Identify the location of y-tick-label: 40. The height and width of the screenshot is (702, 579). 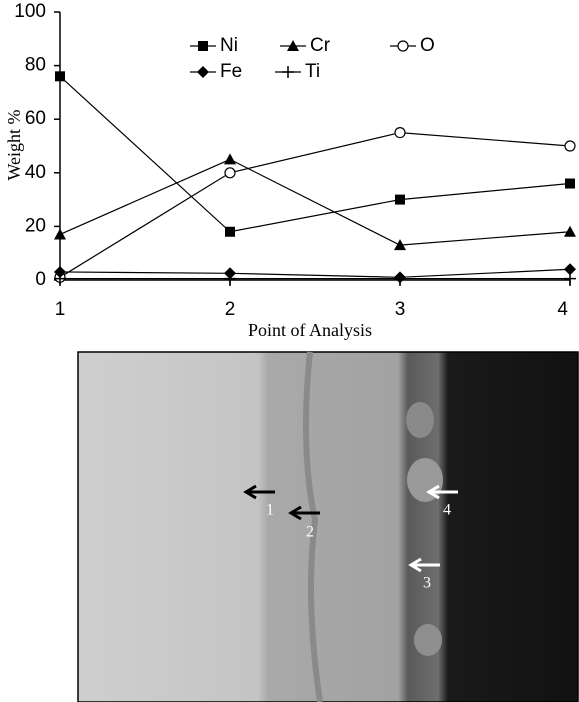
(35, 172).